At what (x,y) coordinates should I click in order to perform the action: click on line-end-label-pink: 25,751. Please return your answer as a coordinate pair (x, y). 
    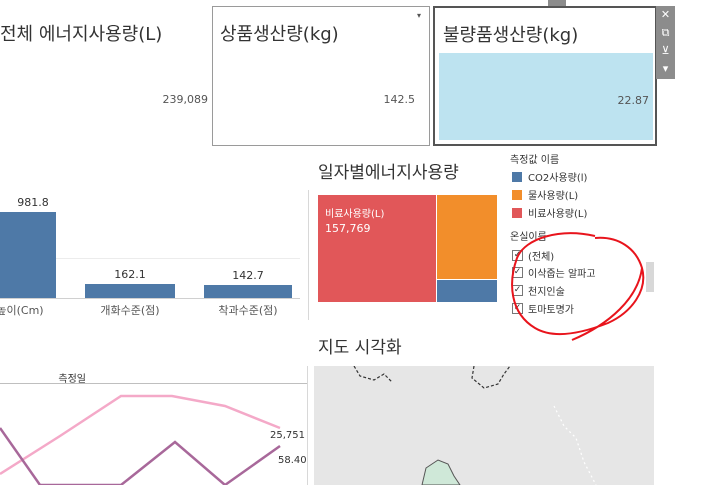
    Looking at the image, I should click on (287, 435).